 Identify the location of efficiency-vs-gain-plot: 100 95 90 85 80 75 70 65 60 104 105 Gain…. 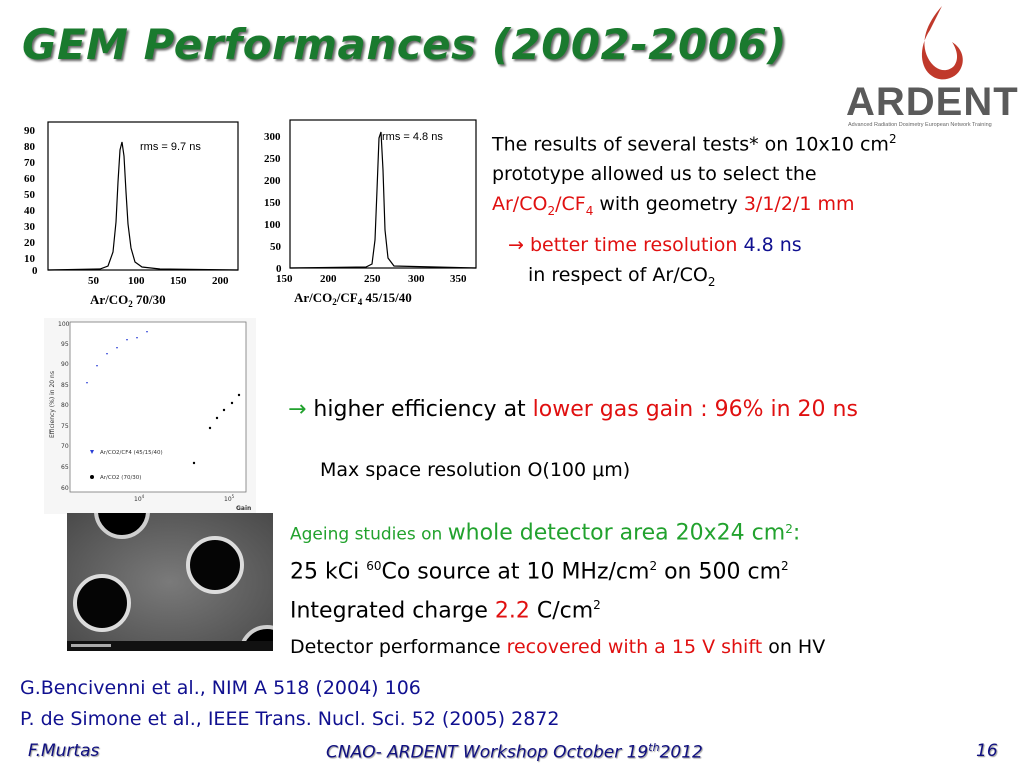
(150, 416).